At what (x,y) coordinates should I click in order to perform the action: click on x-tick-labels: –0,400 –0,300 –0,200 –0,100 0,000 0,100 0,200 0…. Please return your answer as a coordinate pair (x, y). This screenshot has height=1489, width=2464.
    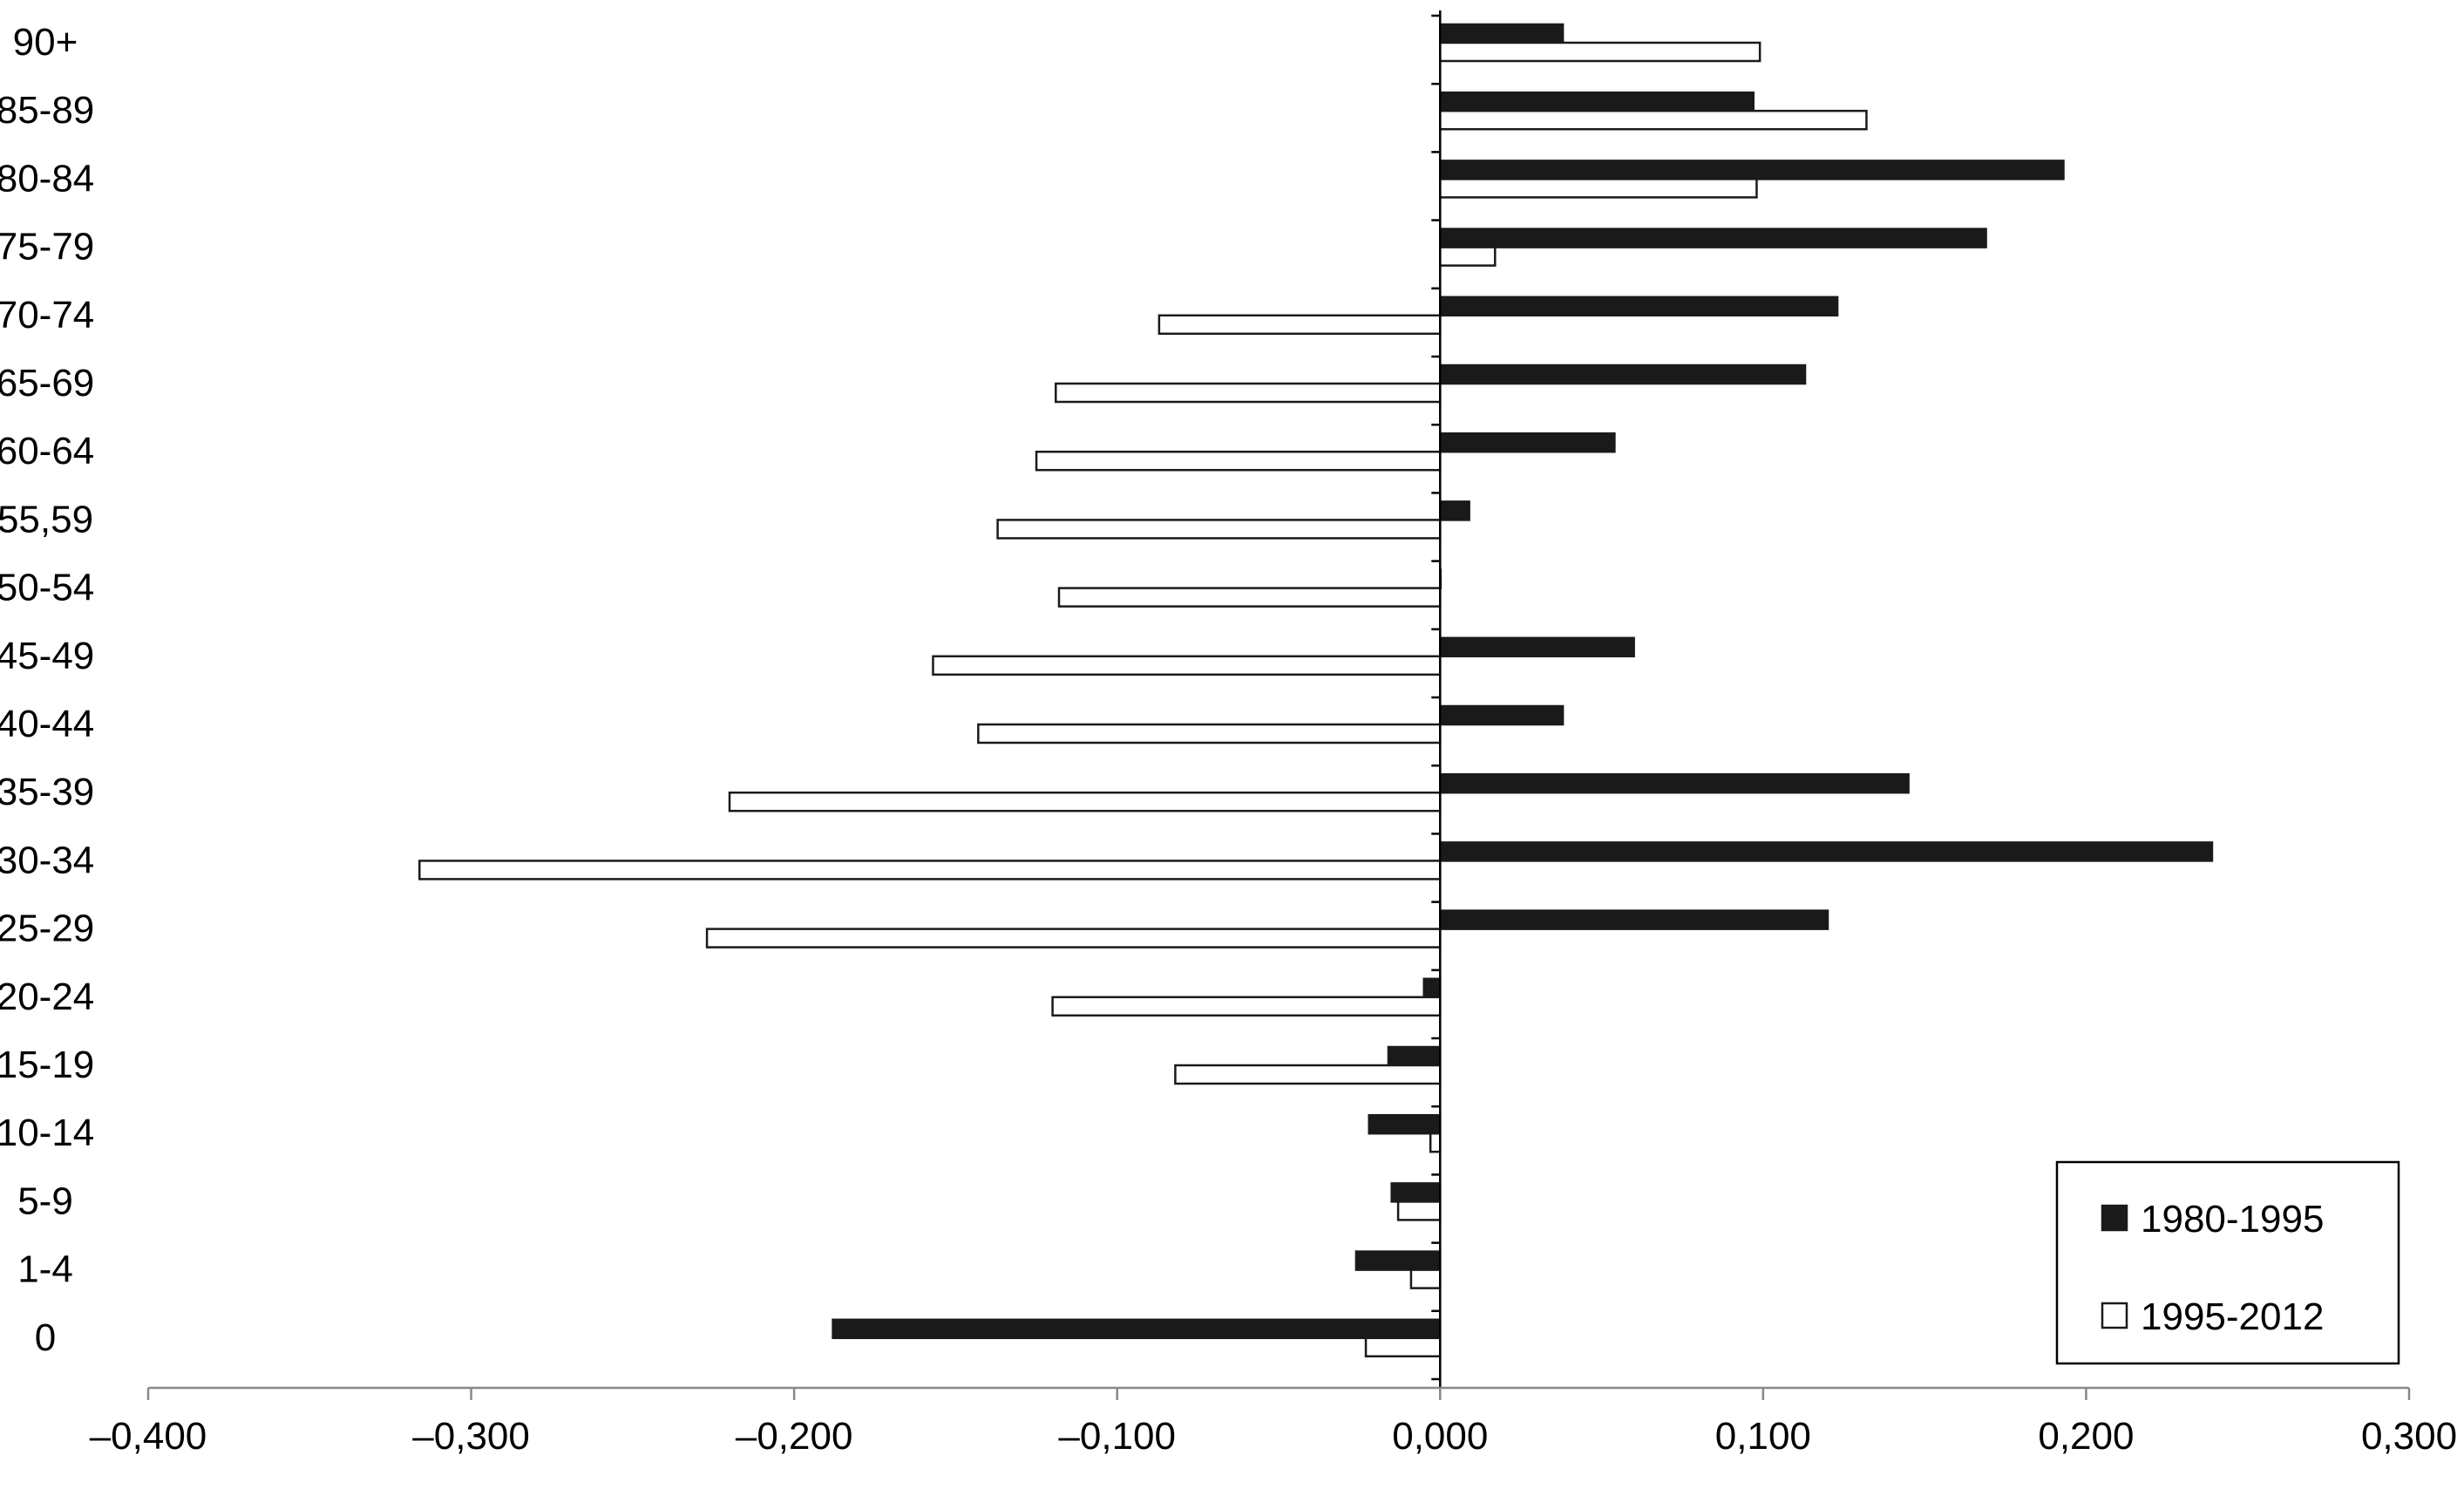
    Looking at the image, I should click on (1273, 1436).